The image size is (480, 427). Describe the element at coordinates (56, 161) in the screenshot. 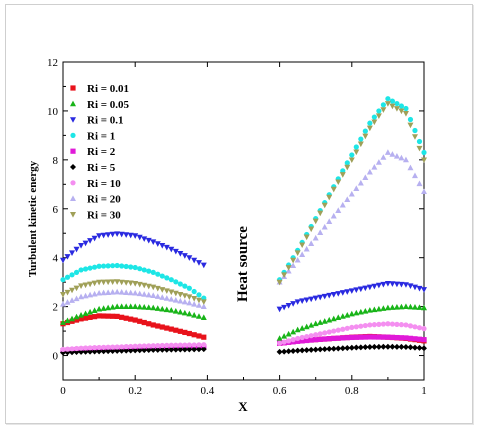

I see `y-tick-label: 8` at that location.